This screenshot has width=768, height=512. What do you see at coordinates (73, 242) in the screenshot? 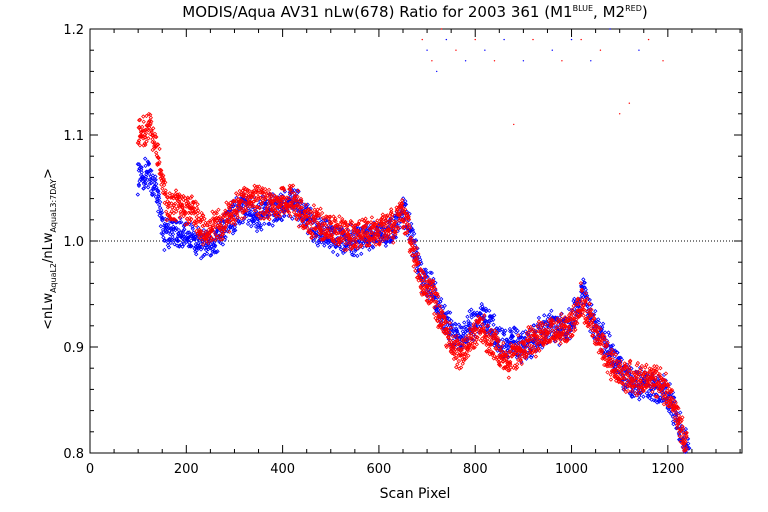
I see `y-tick-label: 1.0` at bounding box center [73, 242].